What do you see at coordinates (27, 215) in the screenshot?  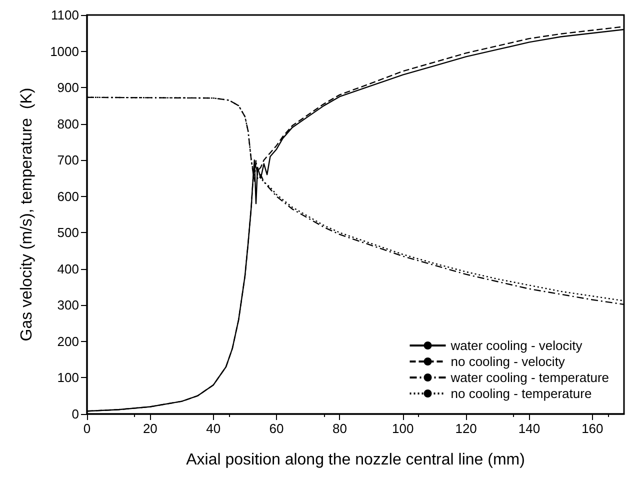 I see `y-axis-title: Gas velocity (m/s), temperature (K)` at bounding box center [27, 215].